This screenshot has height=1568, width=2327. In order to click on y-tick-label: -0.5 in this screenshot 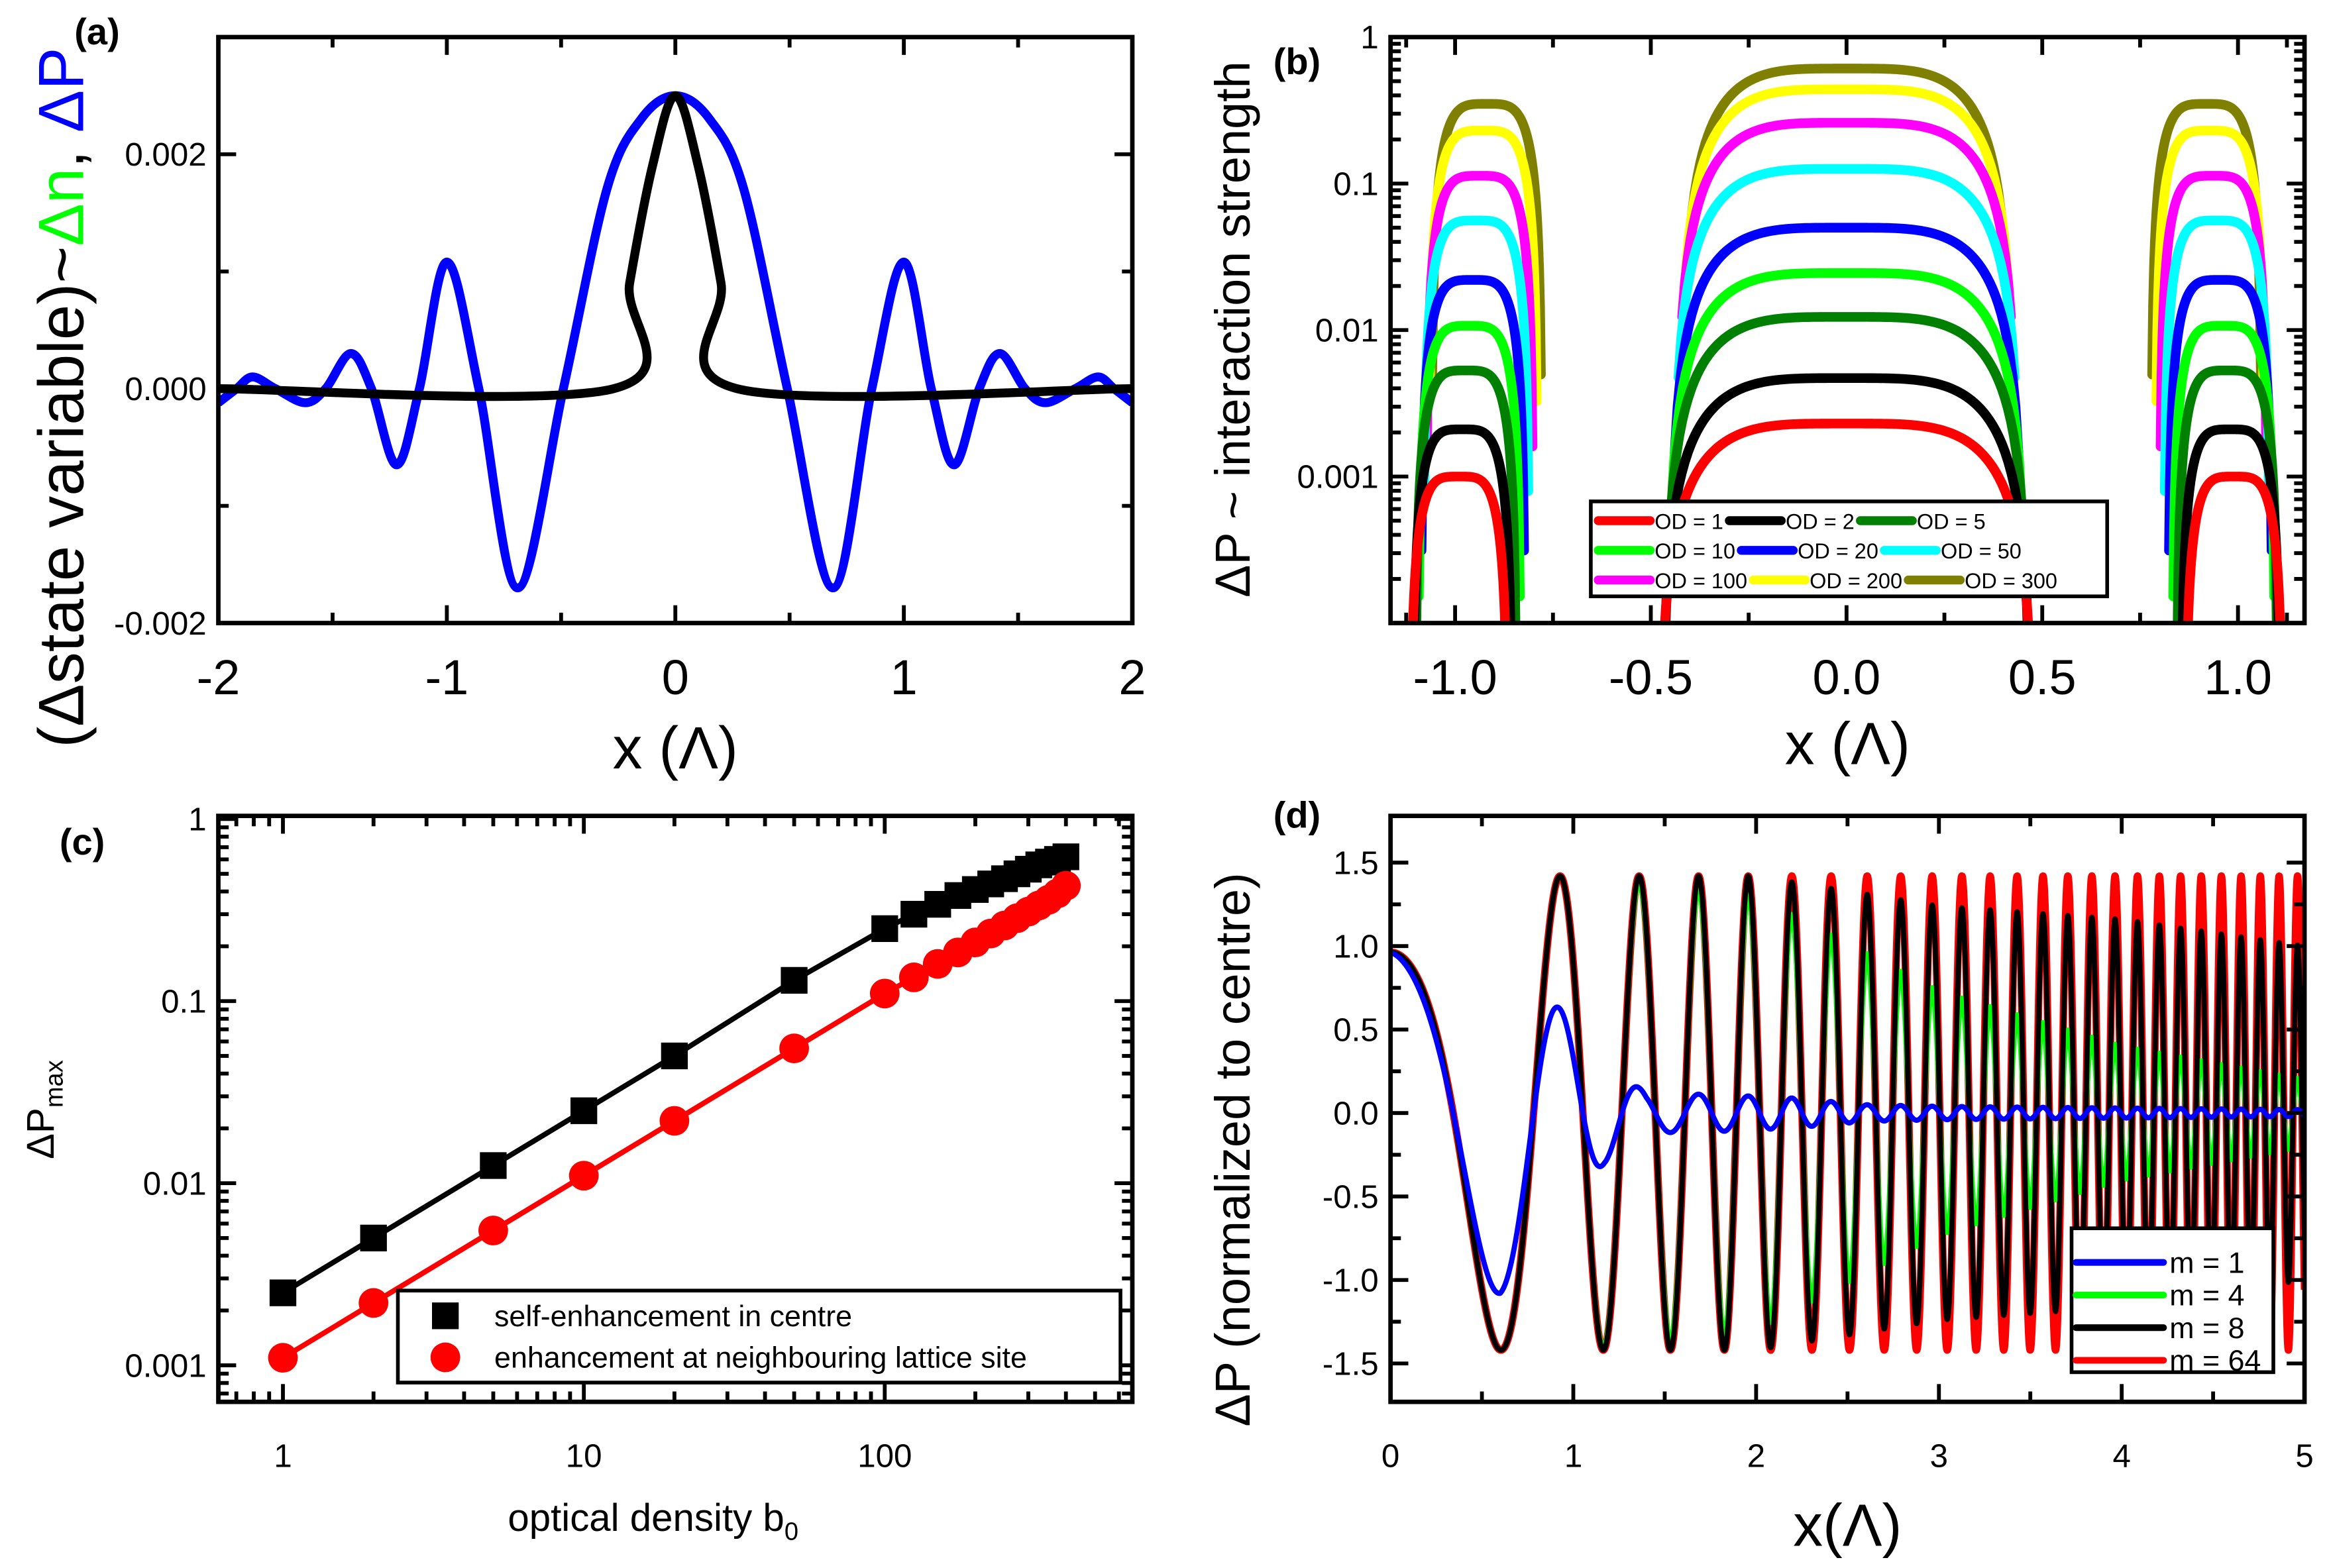, I will do `click(1351, 1196)`.